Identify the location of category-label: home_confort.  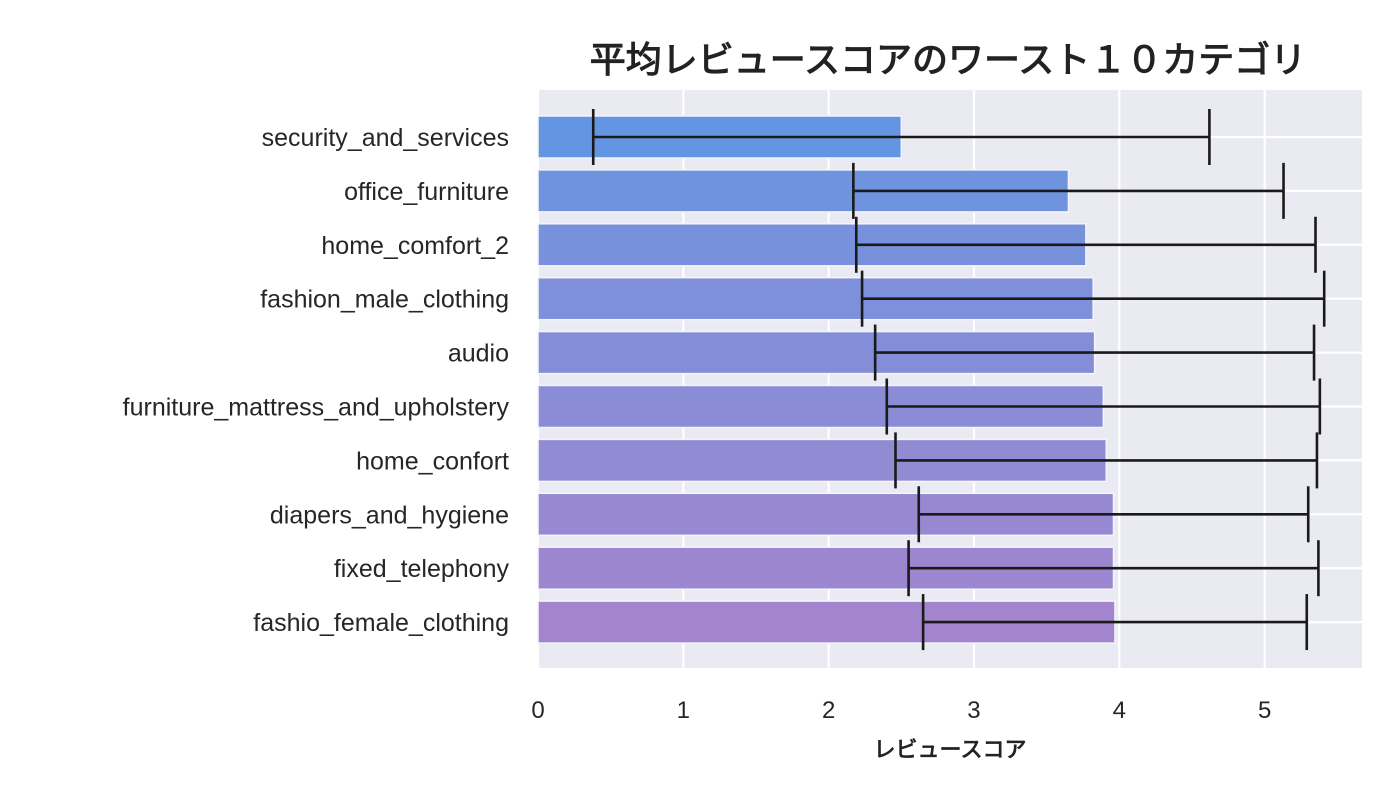
(432, 461).